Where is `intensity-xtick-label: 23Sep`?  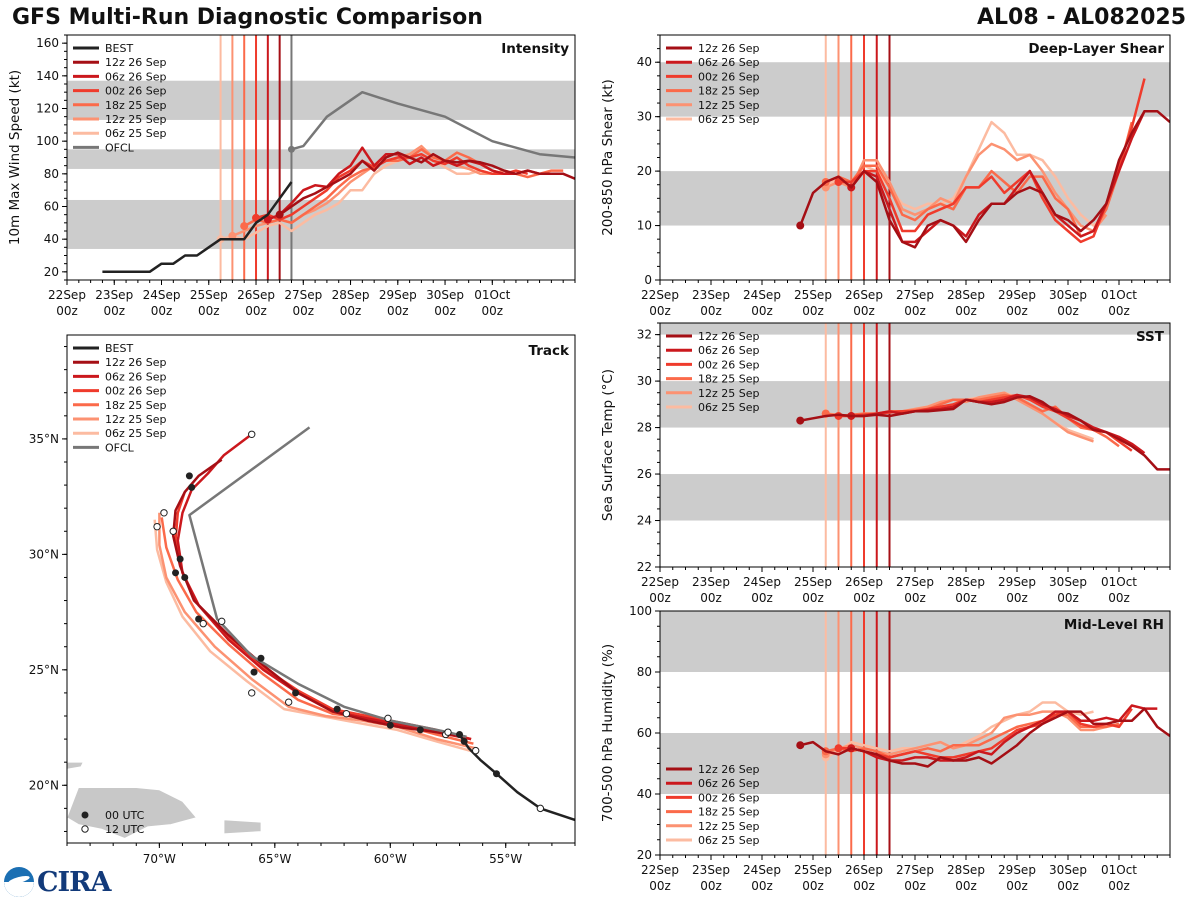 intensity-xtick-label: 23Sep is located at coordinates (114, 295).